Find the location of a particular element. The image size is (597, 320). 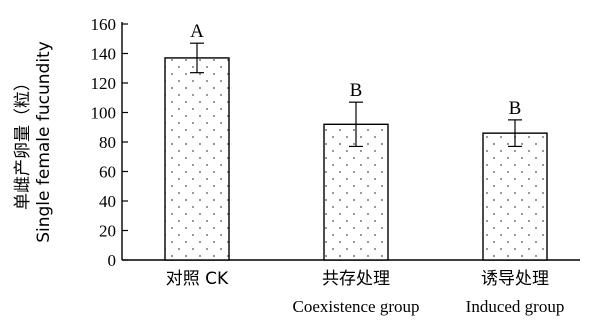

y-tick-label: 40 is located at coordinates (107, 201).